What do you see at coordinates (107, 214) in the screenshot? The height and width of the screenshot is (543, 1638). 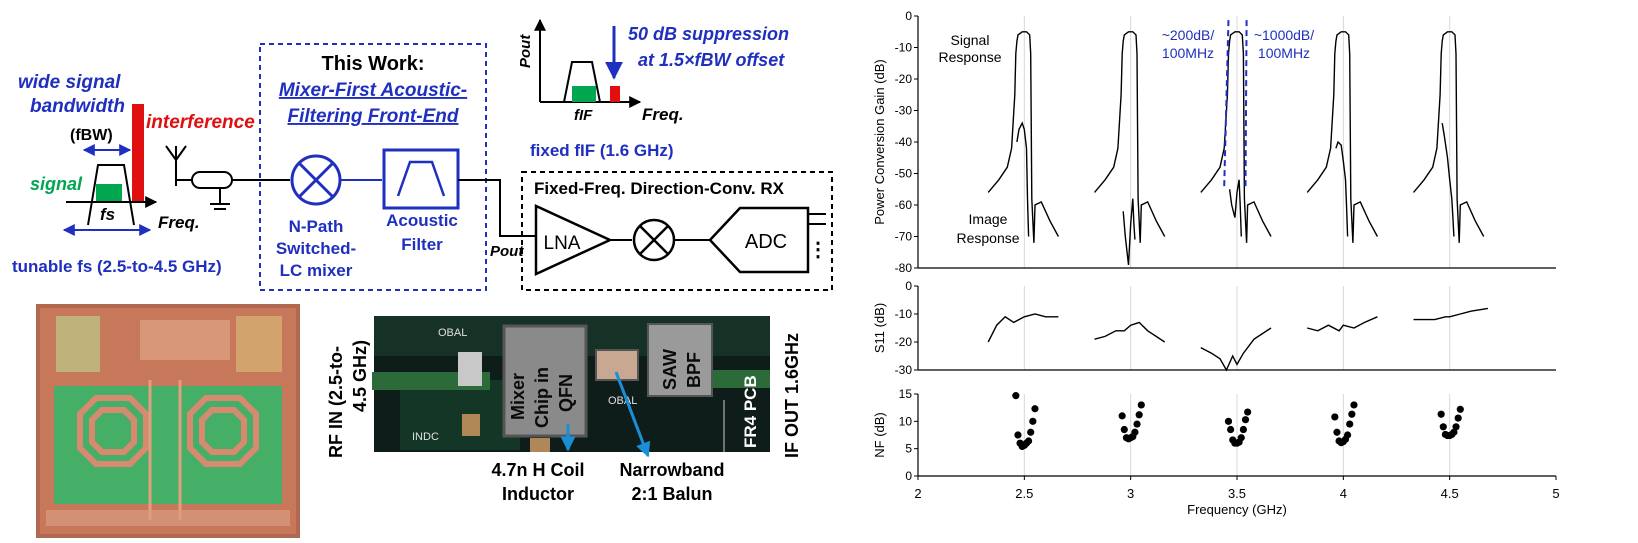 I see `fs-label: fs` at bounding box center [107, 214].